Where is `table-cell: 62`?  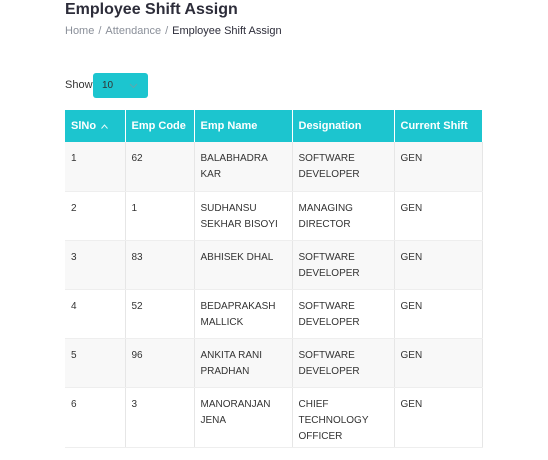
table-cell: 62 is located at coordinates (160, 167).